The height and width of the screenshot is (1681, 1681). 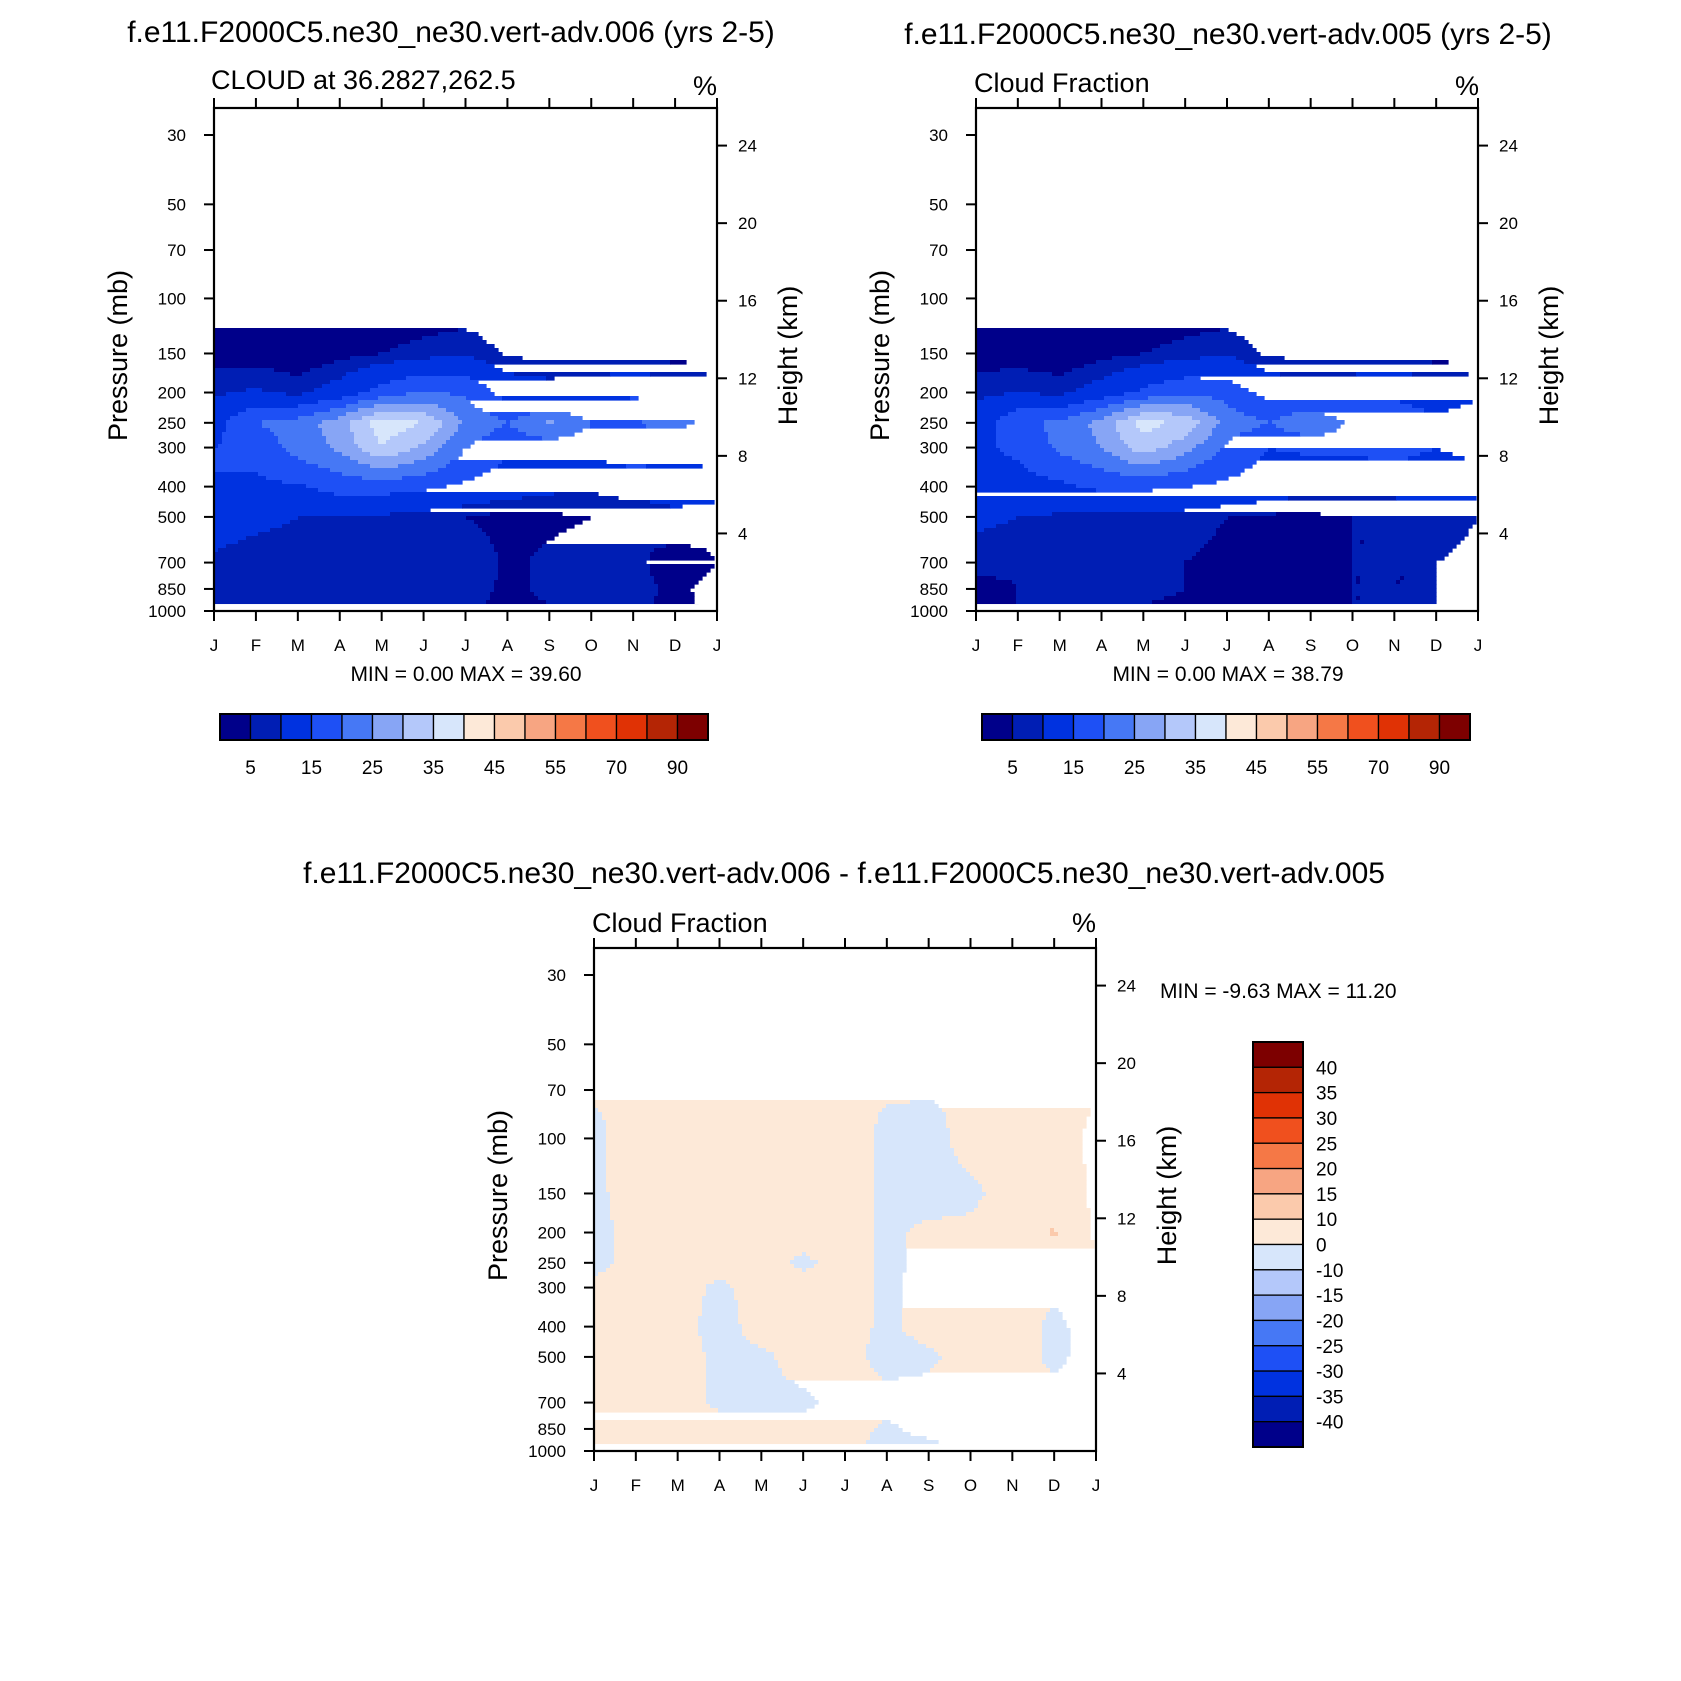 What do you see at coordinates (591, 645) in the screenshot?
I see `month-tick-label: O` at bounding box center [591, 645].